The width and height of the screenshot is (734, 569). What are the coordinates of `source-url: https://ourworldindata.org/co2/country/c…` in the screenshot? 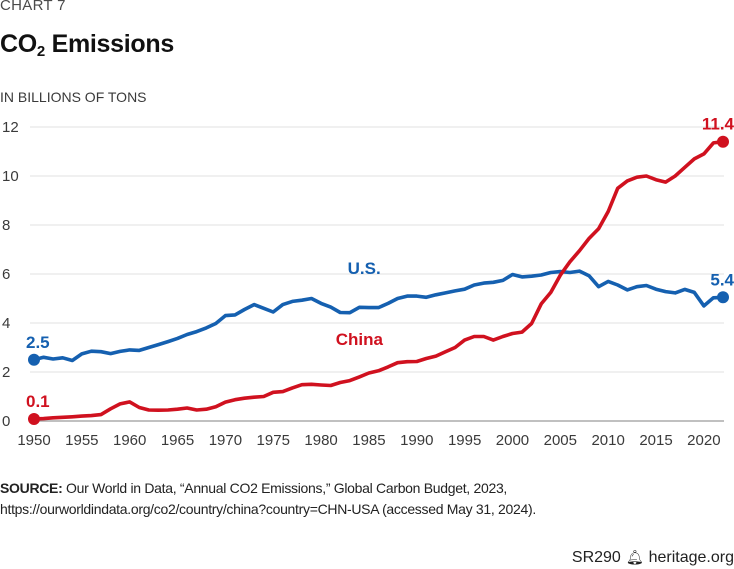 It's located at (268, 509).